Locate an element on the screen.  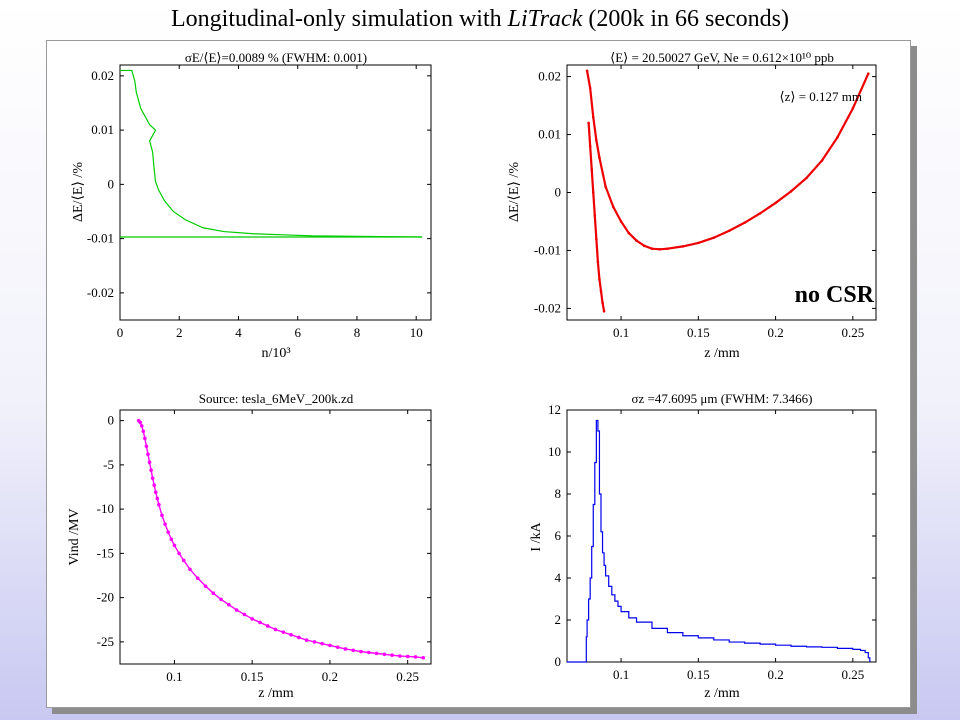
plot2-title: ⟨E⟩ = 20.50027 GeV, Ne = 0.612×10¹⁰ ppb is located at coordinates (722, 57).